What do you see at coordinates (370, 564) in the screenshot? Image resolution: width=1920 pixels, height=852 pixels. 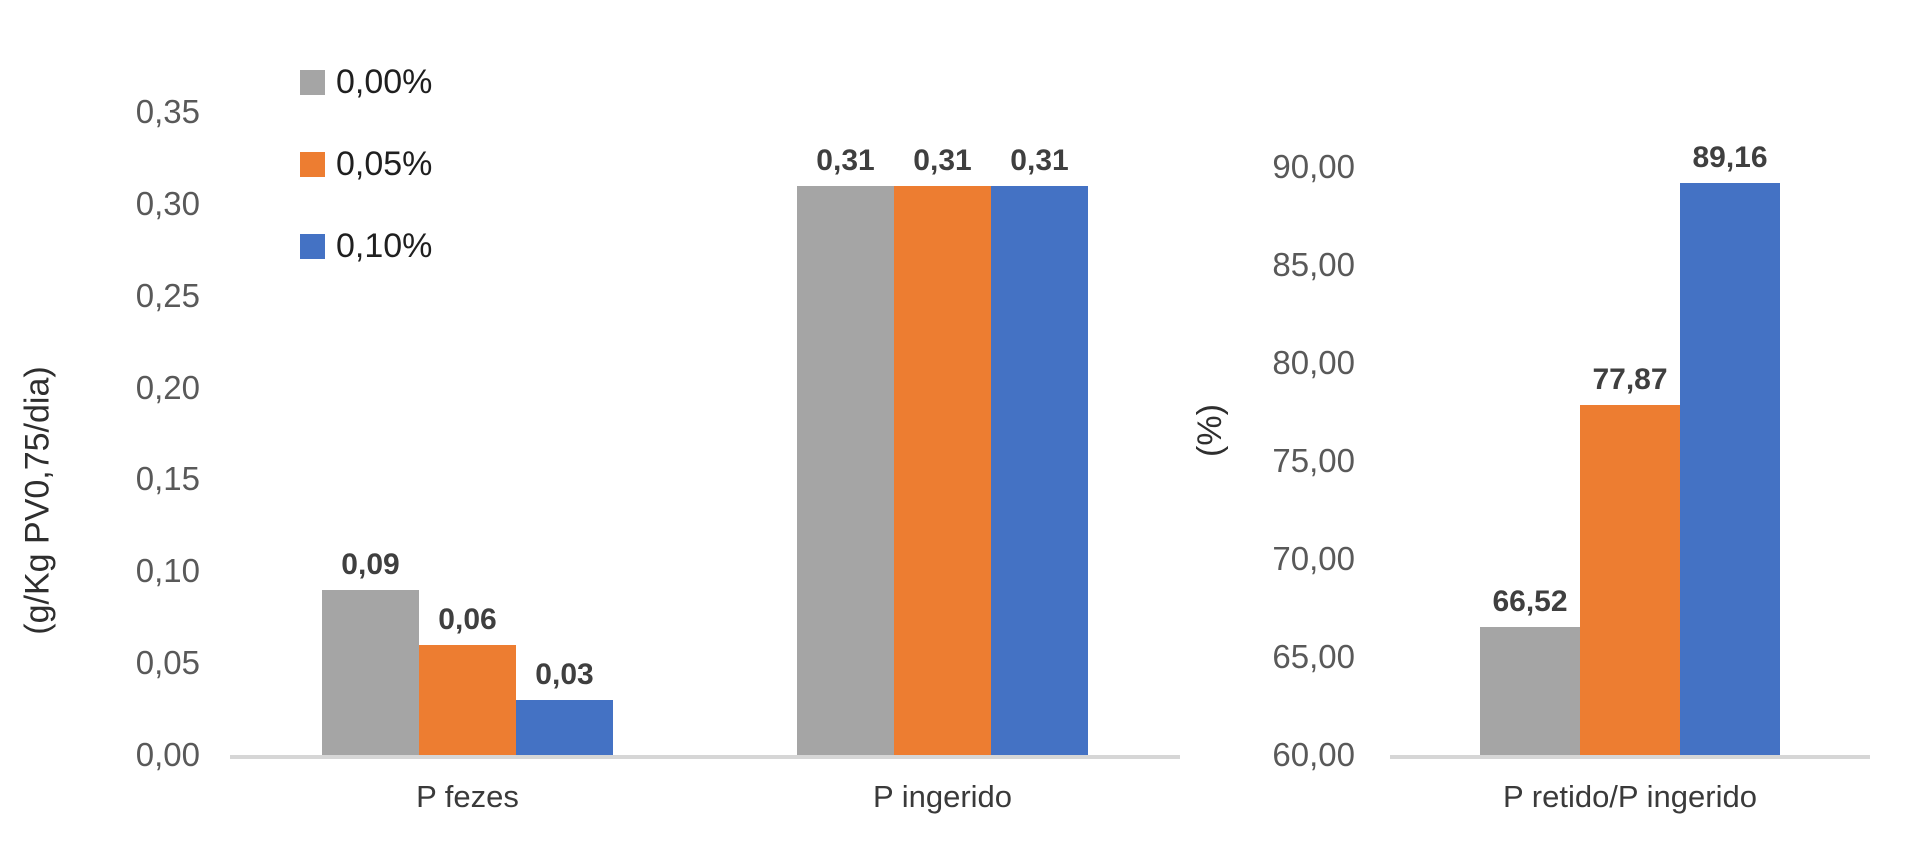 I see `bar-value-label: 0,09` at bounding box center [370, 564].